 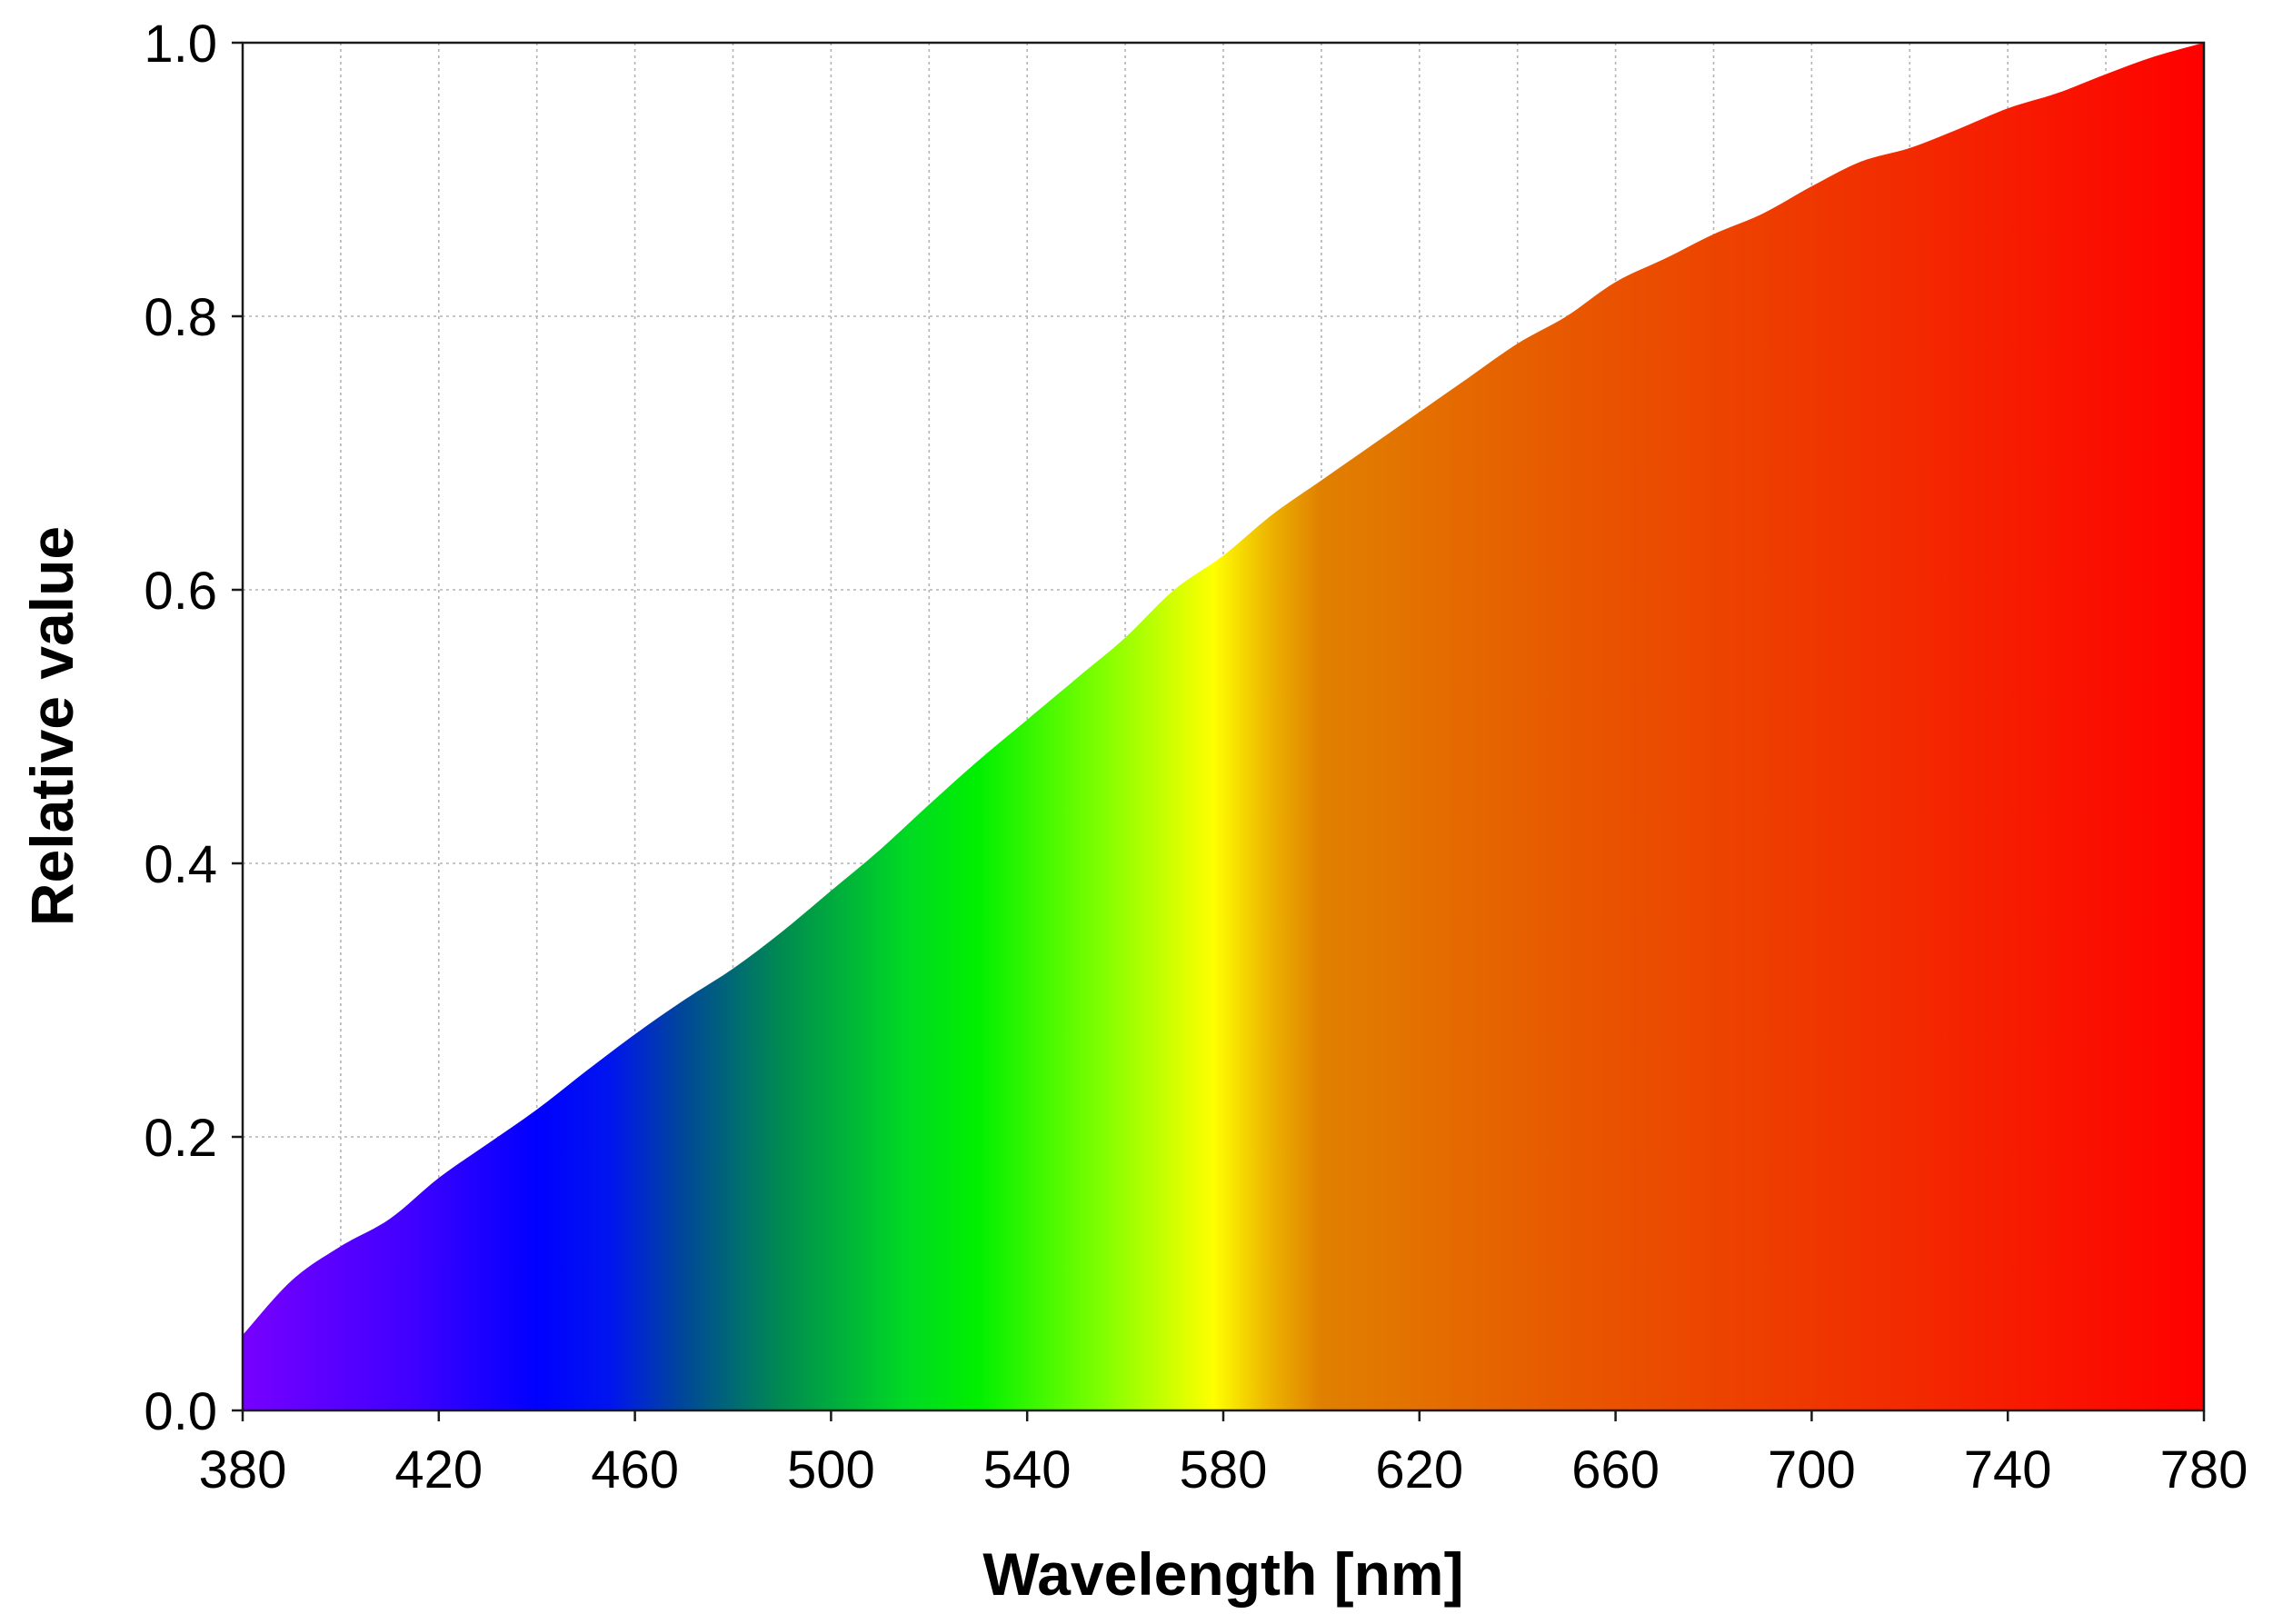 What do you see at coordinates (193, 728) in the screenshot?
I see `y-axis: 0.0 0.2 0.4 0.6 0.8 1.0` at bounding box center [193, 728].